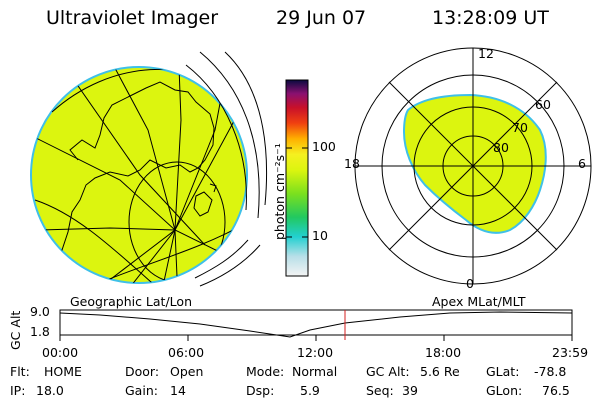 Image resolution: width=600 pixels, height=400 pixels. I want to click on altitude-ytop: 9.0, so click(40, 311).